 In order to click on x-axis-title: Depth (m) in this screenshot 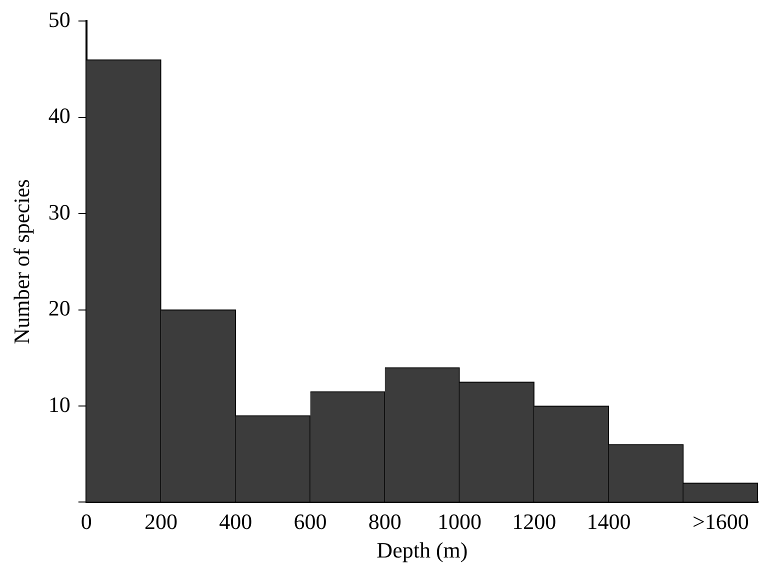, I will do `click(422, 550)`.